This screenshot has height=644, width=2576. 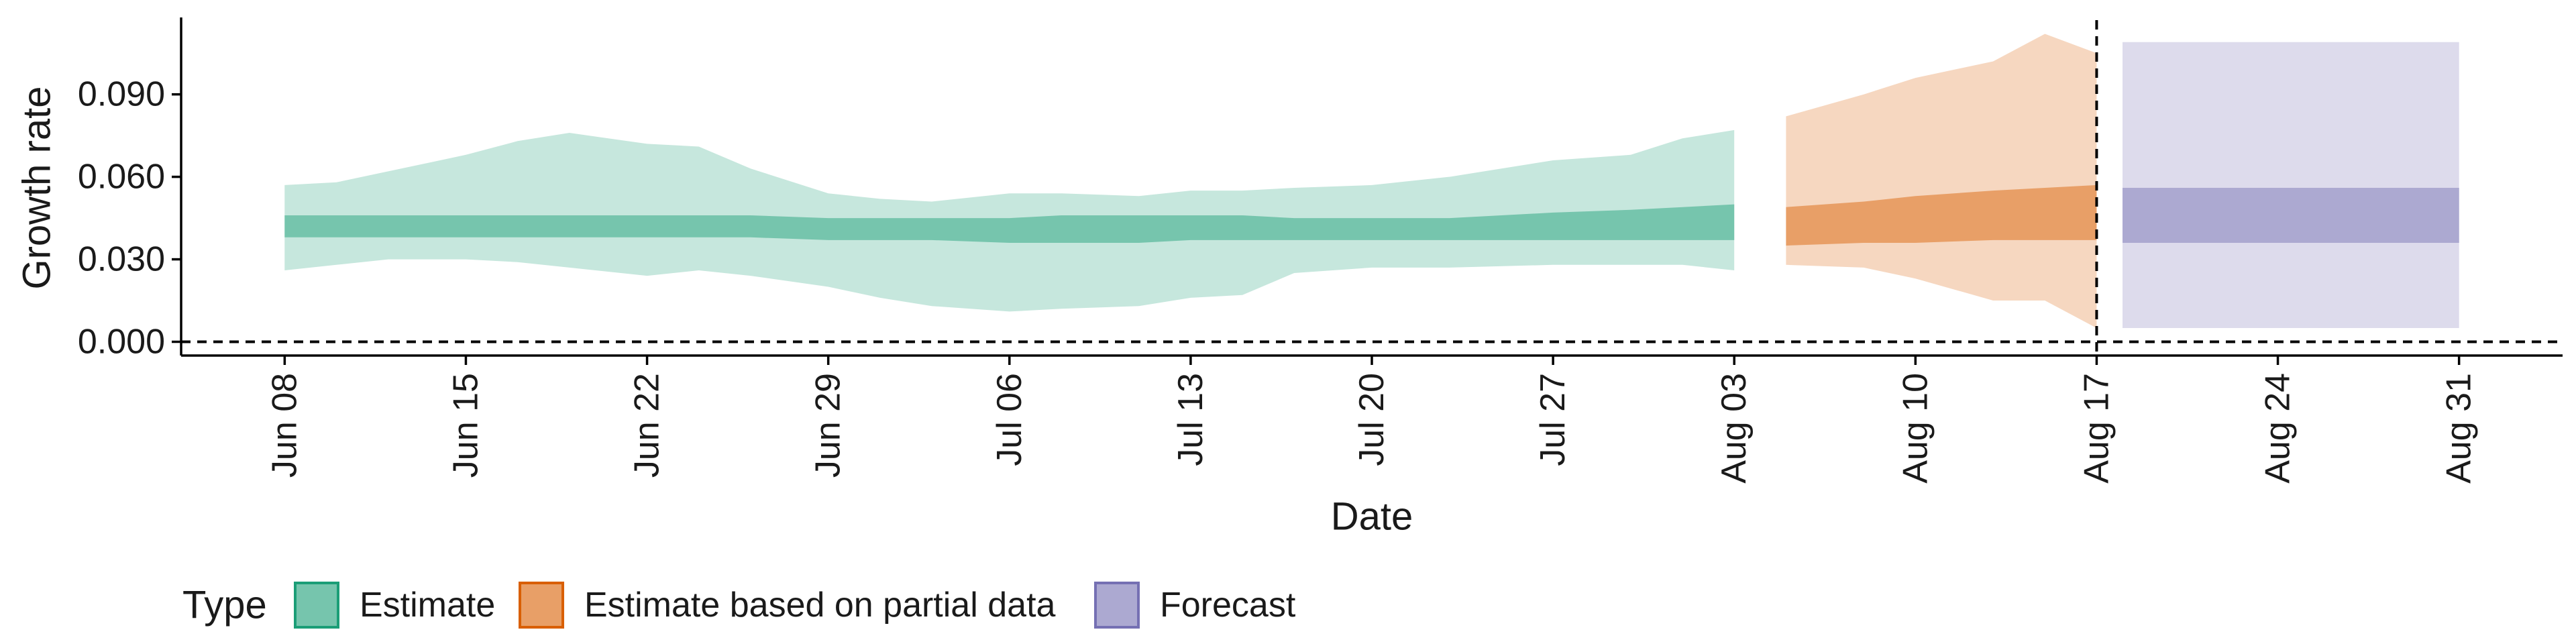 What do you see at coordinates (466, 425) in the screenshot?
I see `x-tick-label: Jun 15` at bounding box center [466, 425].